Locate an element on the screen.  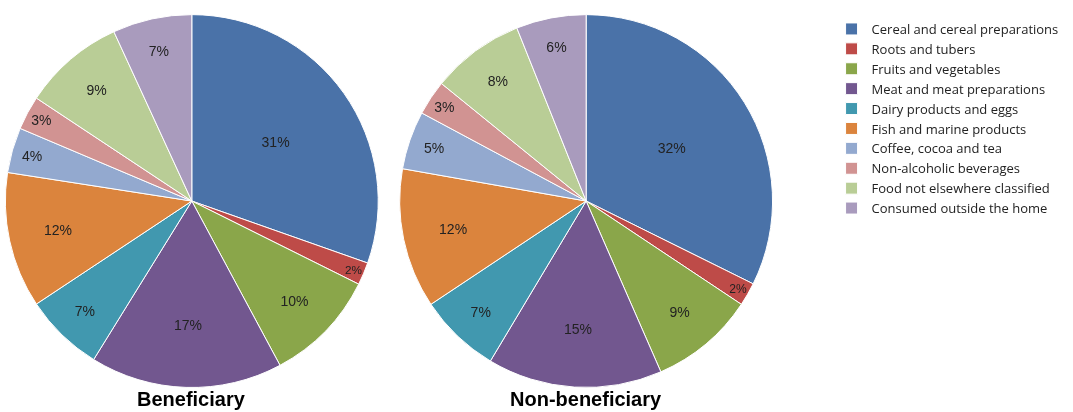
slice-label: Beneficiary is located at coordinates (191, 399).